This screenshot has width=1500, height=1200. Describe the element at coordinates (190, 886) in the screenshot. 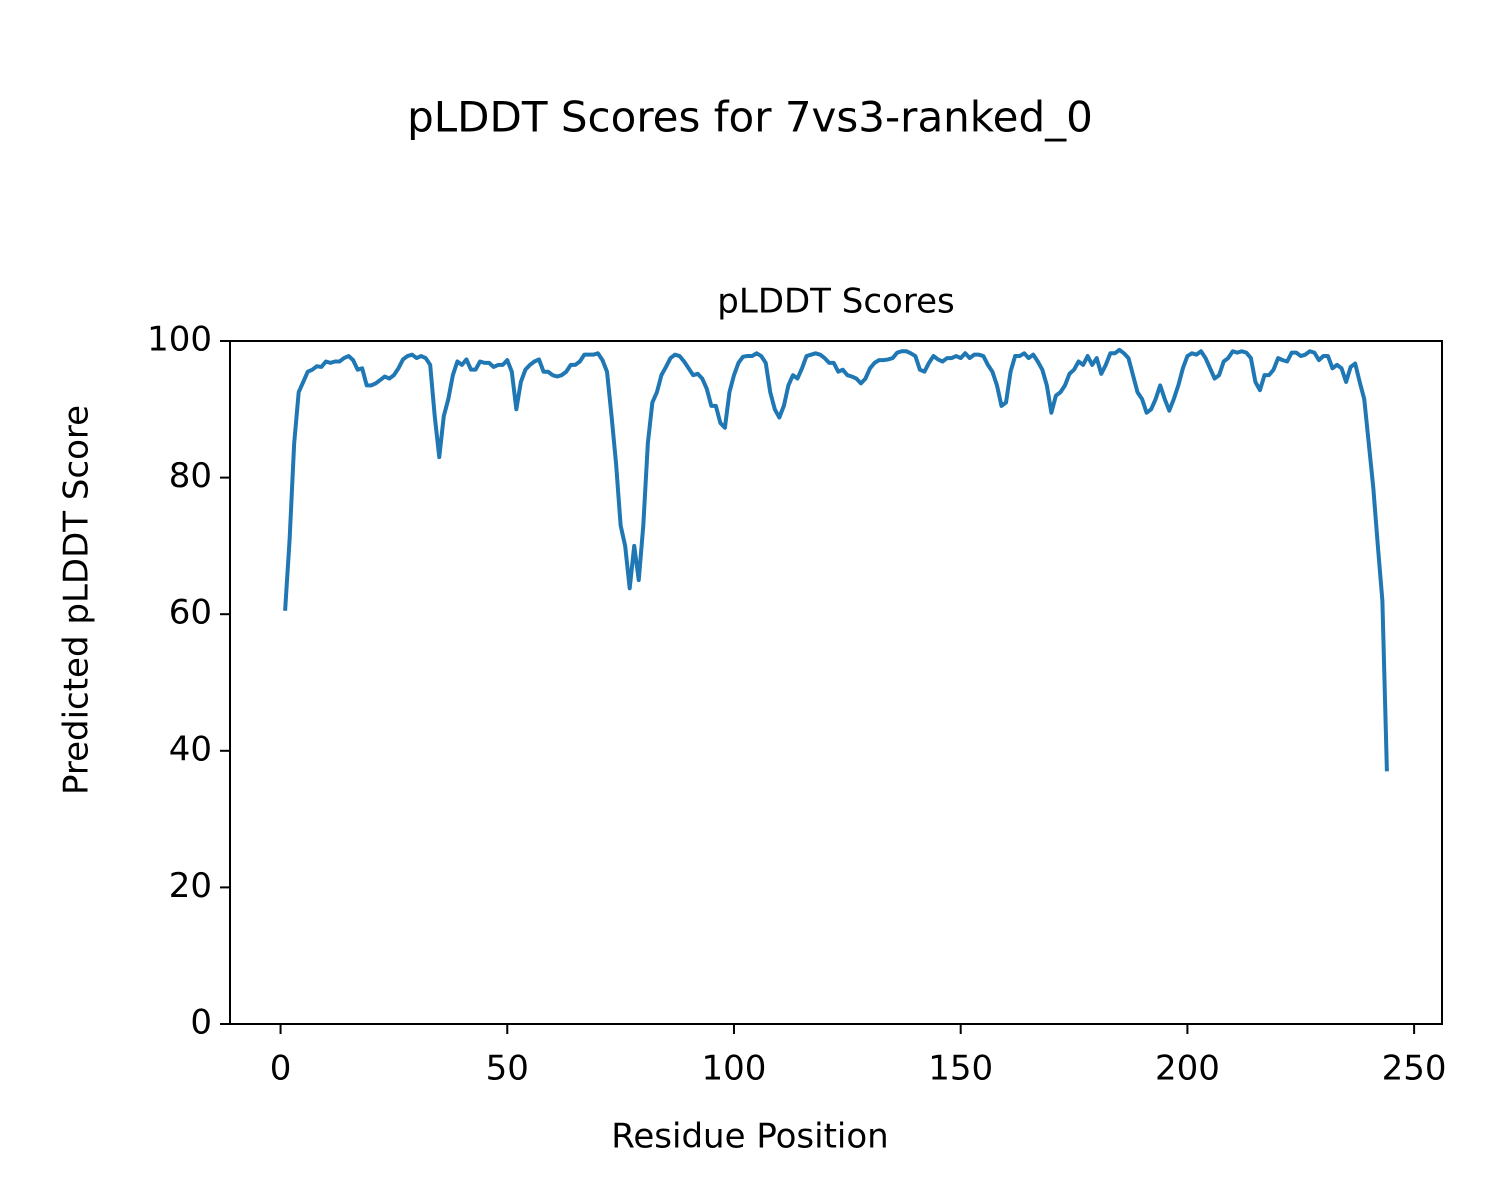

I see `y-tick-label: 20` at that location.